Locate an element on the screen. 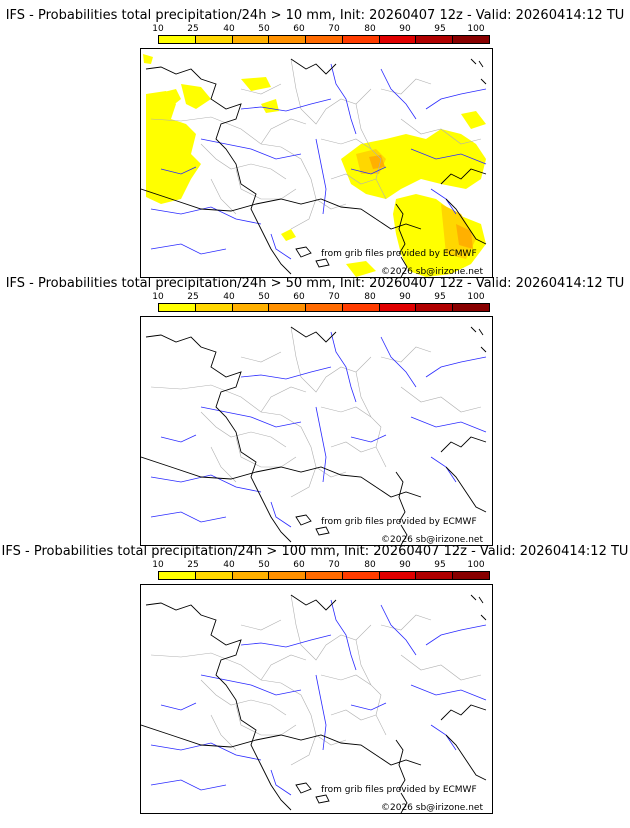 The height and width of the screenshot is (828, 630). precip-probability-layer is located at coordinates (314, 165).